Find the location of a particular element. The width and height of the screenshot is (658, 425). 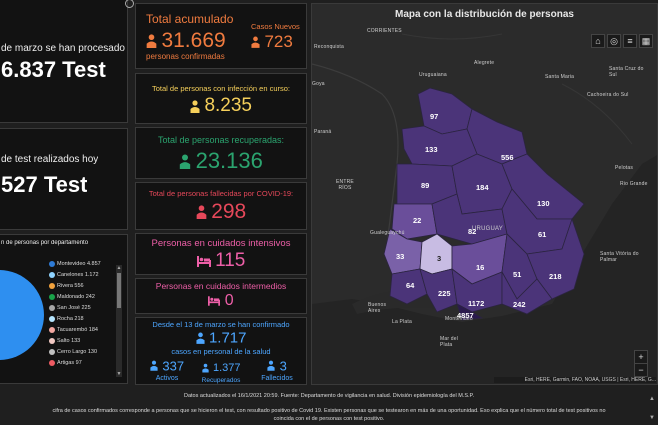

scroll-thumb is located at coordinates (119, 290).